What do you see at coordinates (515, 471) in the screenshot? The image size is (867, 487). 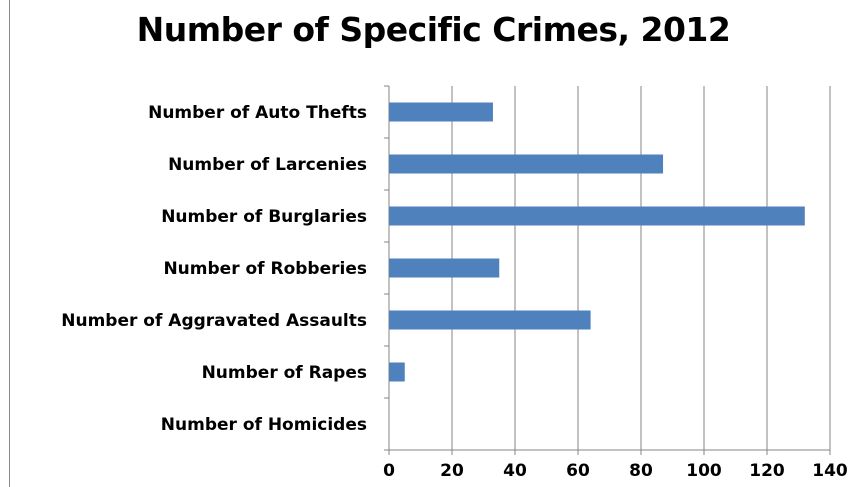 I see `x-tick-label: 40` at bounding box center [515, 471].